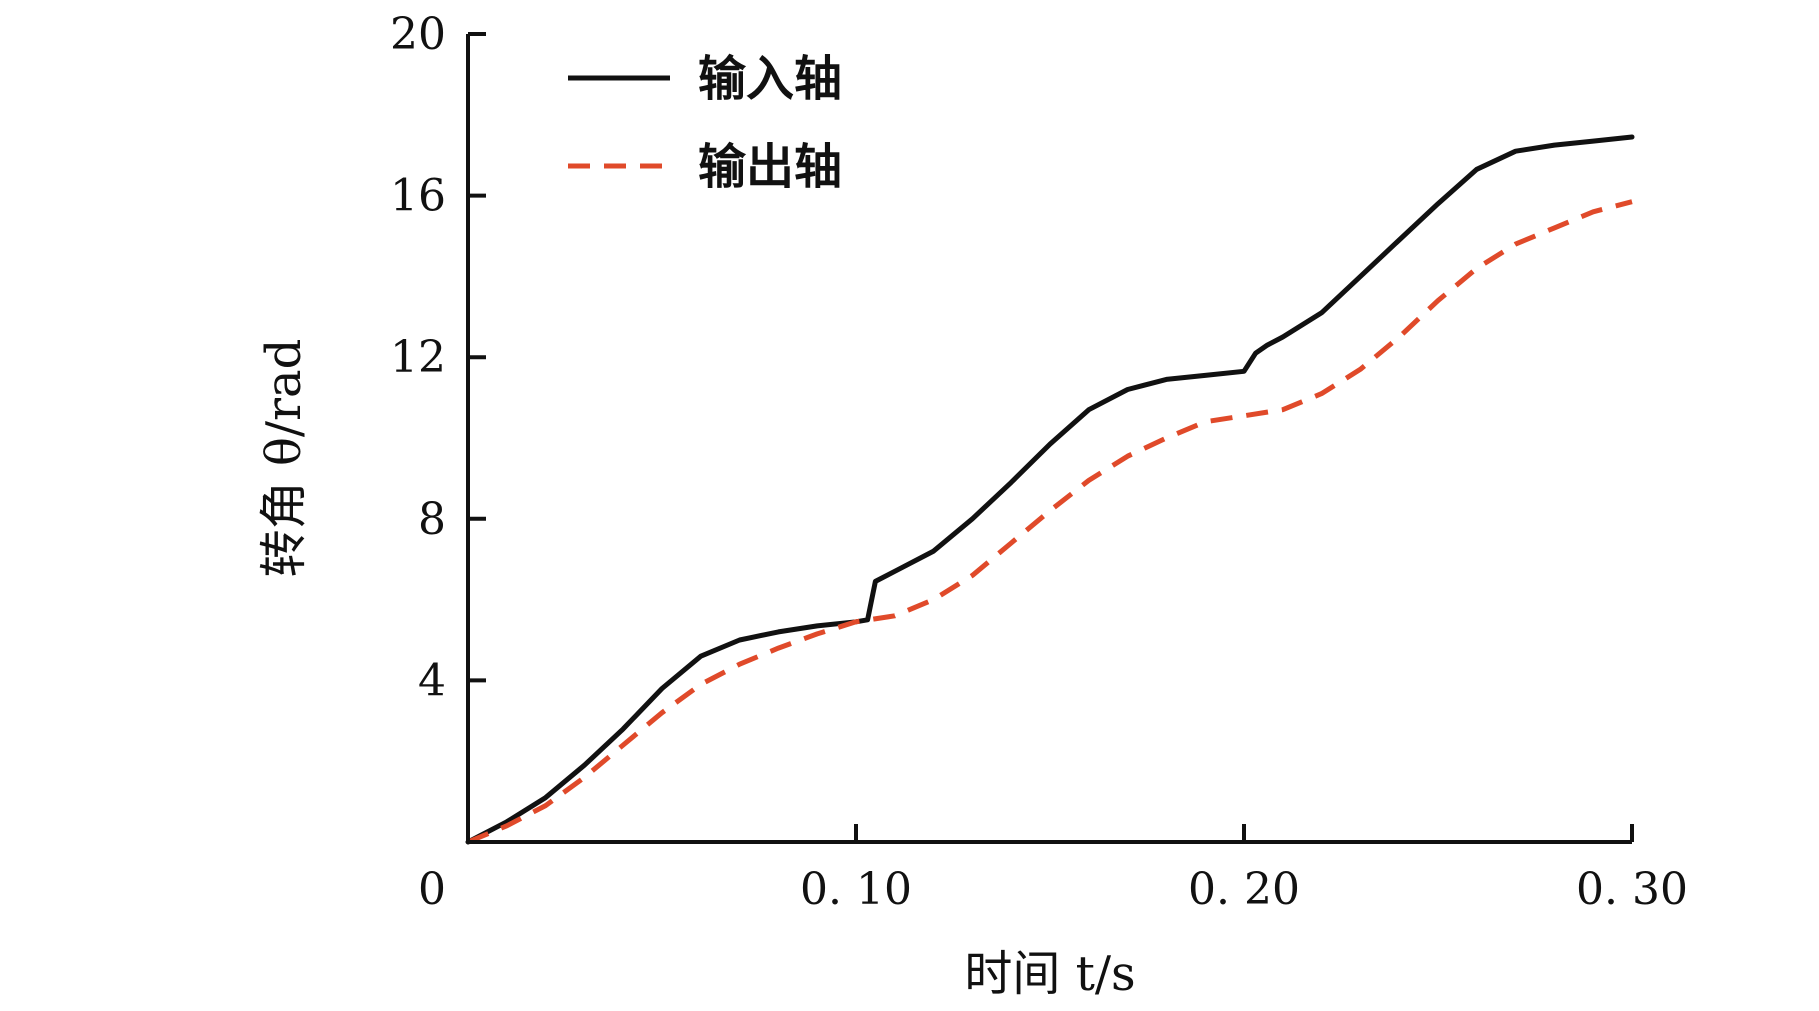  What do you see at coordinates (1244, 889) in the screenshot?
I see `x-tick-label: 0. 20` at bounding box center [1244, 889].